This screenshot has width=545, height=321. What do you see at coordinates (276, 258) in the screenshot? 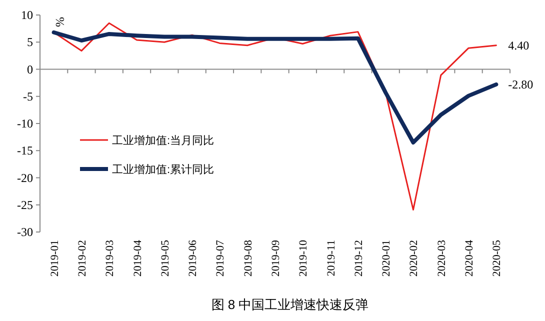
I see `x-tick-label: 2019-09` at bounding box center [276, 258].